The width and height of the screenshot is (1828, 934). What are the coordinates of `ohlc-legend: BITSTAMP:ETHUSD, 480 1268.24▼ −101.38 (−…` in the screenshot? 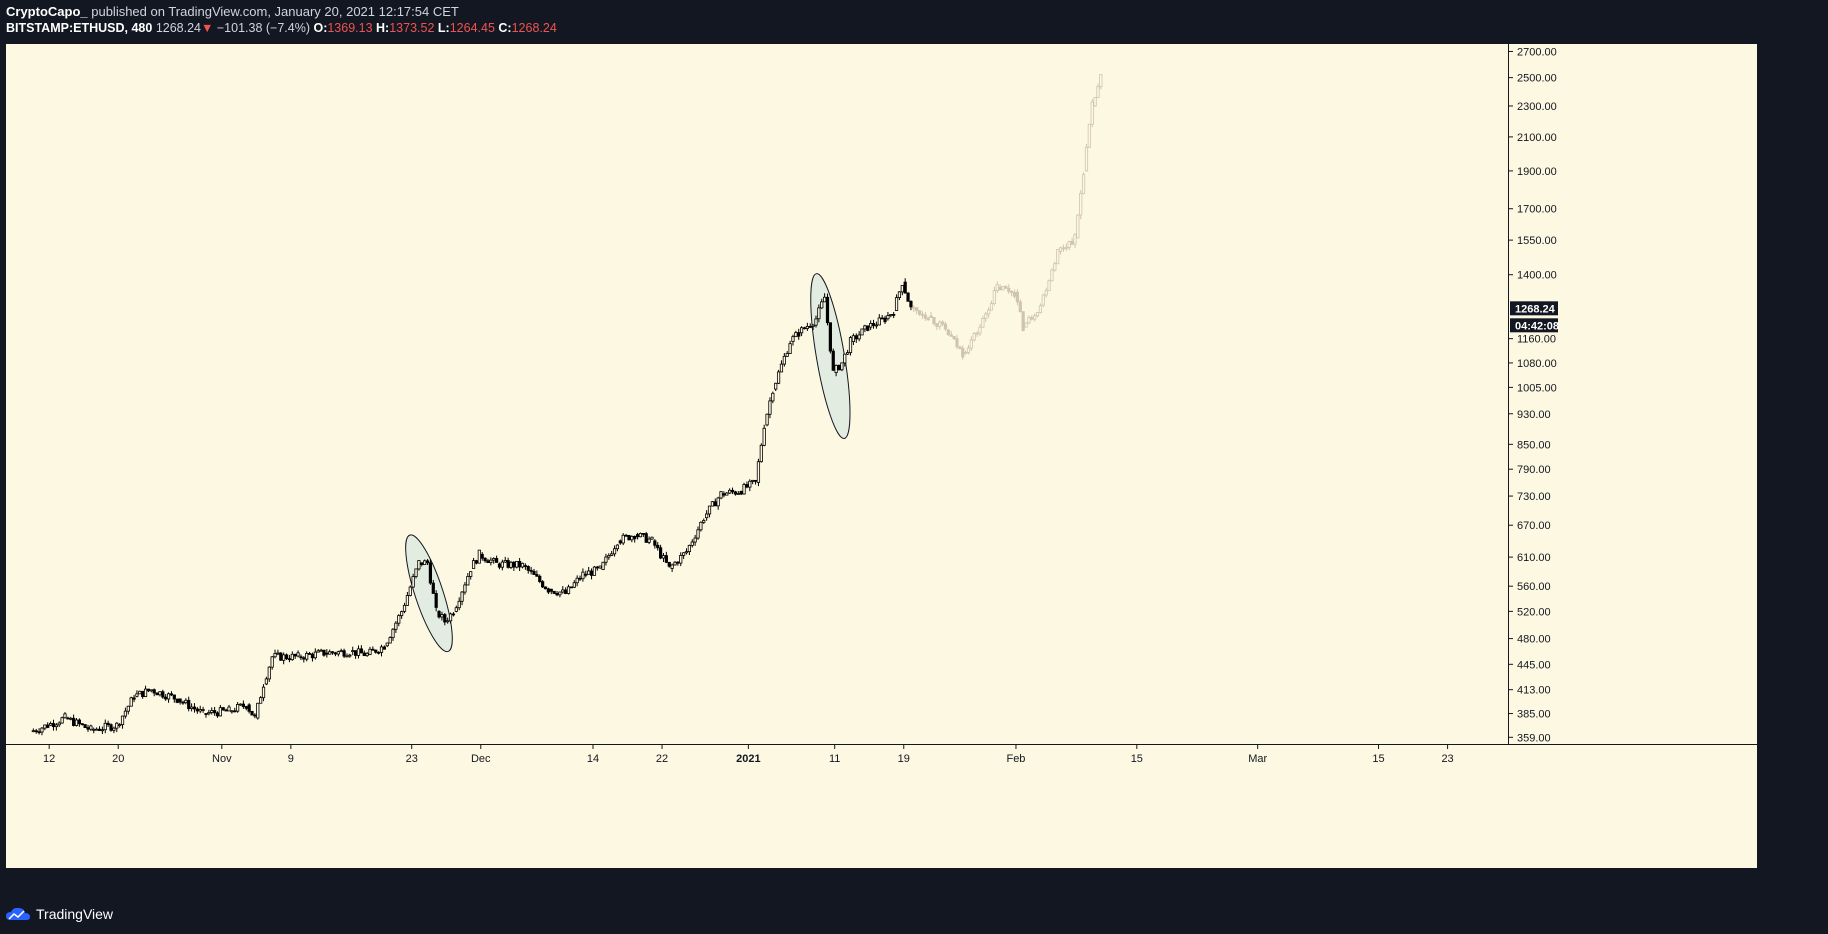 It's located at (281, 28).